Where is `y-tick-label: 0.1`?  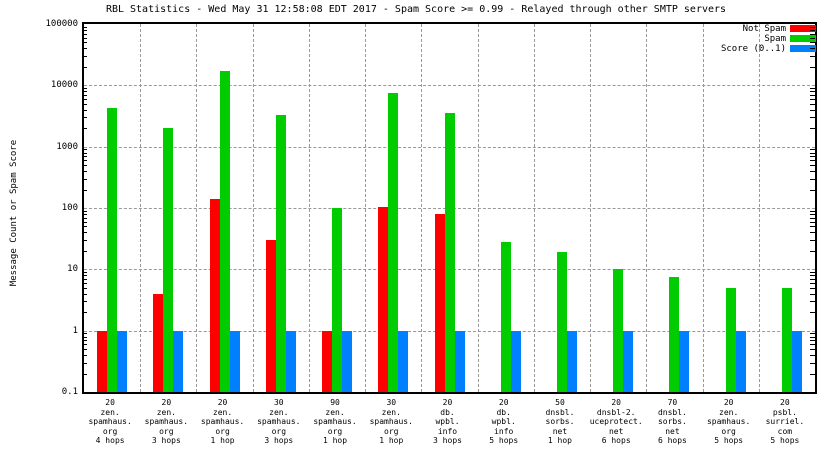 y-tick-label: 0.1 is located at coordinates (69, 392).